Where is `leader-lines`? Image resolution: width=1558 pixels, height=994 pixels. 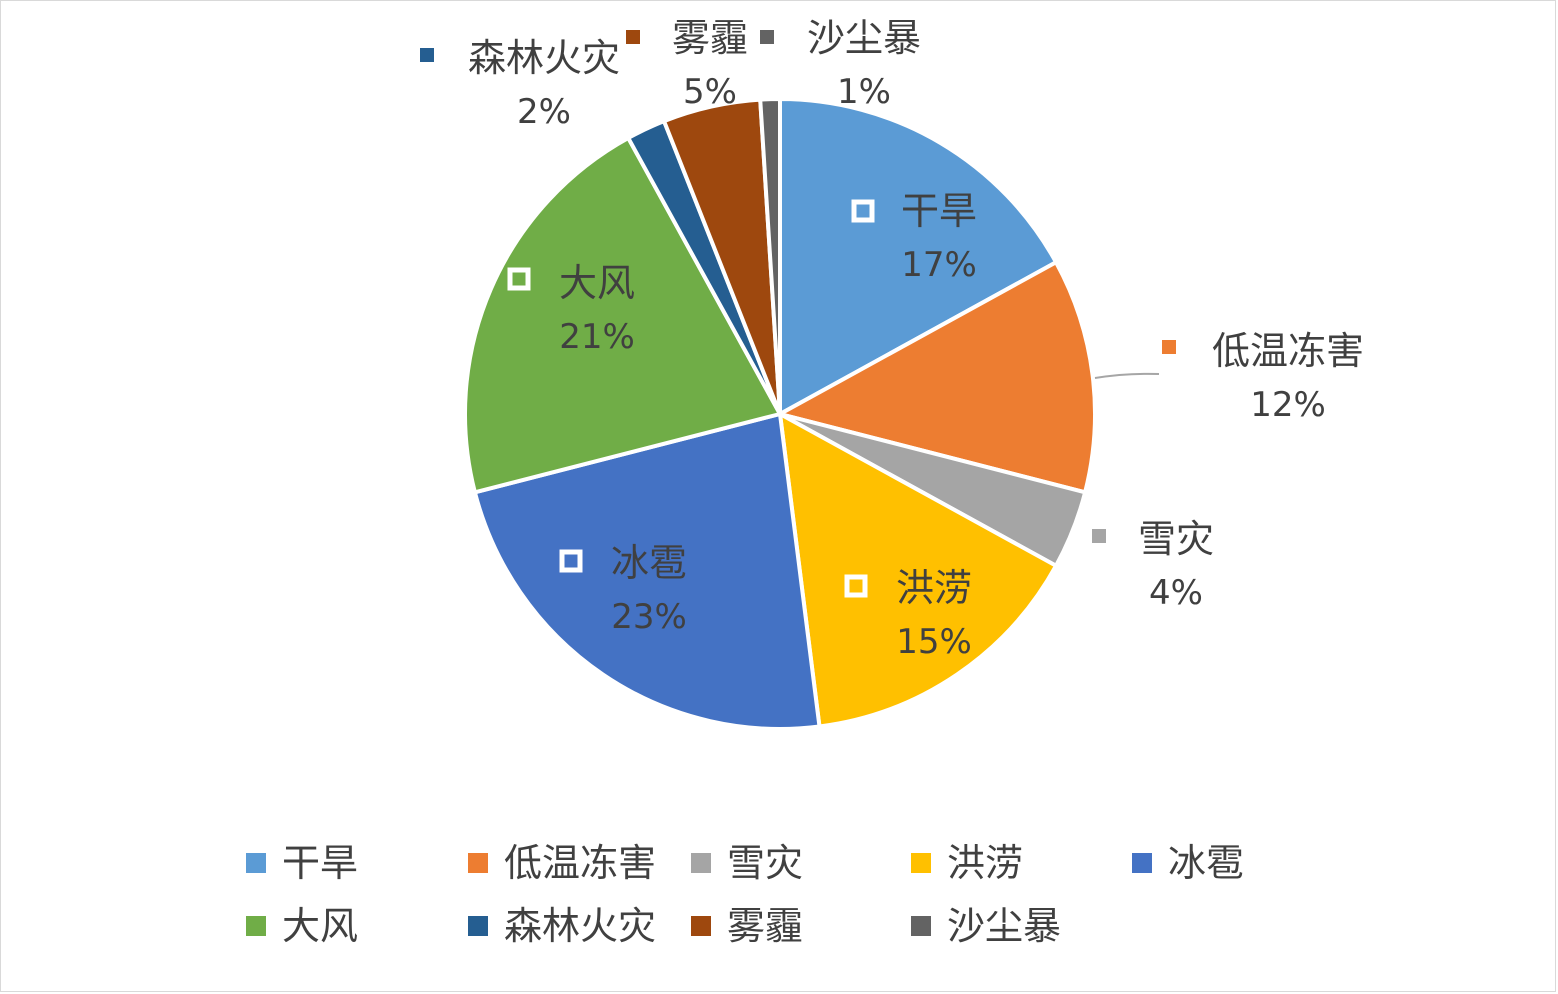
leader-lines is located at coordinates (1127, 375).